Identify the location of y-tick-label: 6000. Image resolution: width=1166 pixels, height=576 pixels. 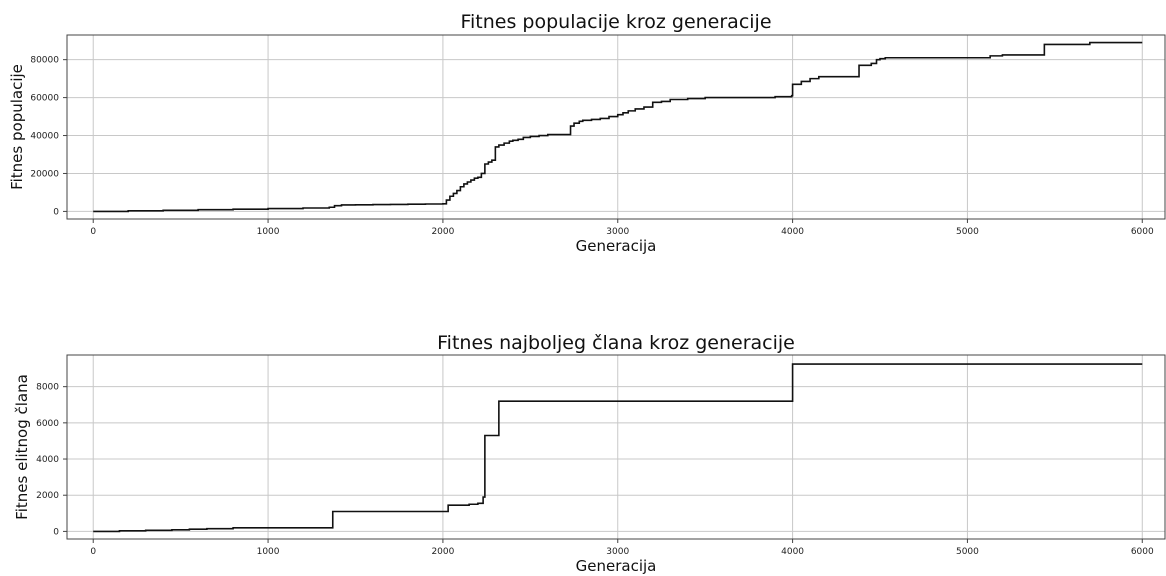
(47, 424).